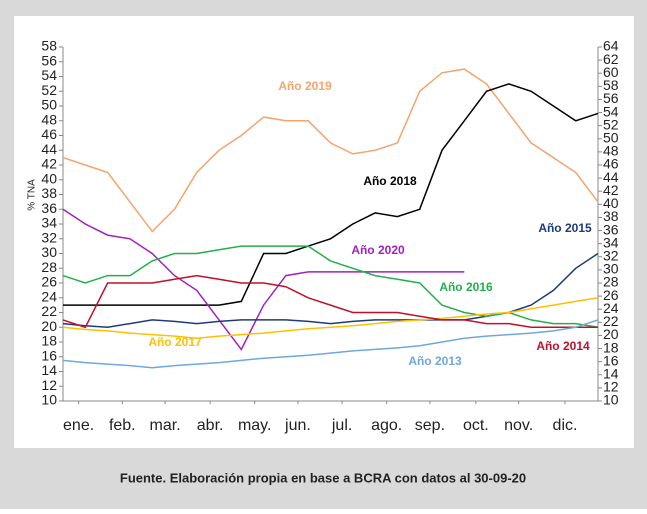 The image size is (647, 514). Describe the element at coordinates (611, 203) in the screenshot. I see `y2-tick-label: 40` at that location.